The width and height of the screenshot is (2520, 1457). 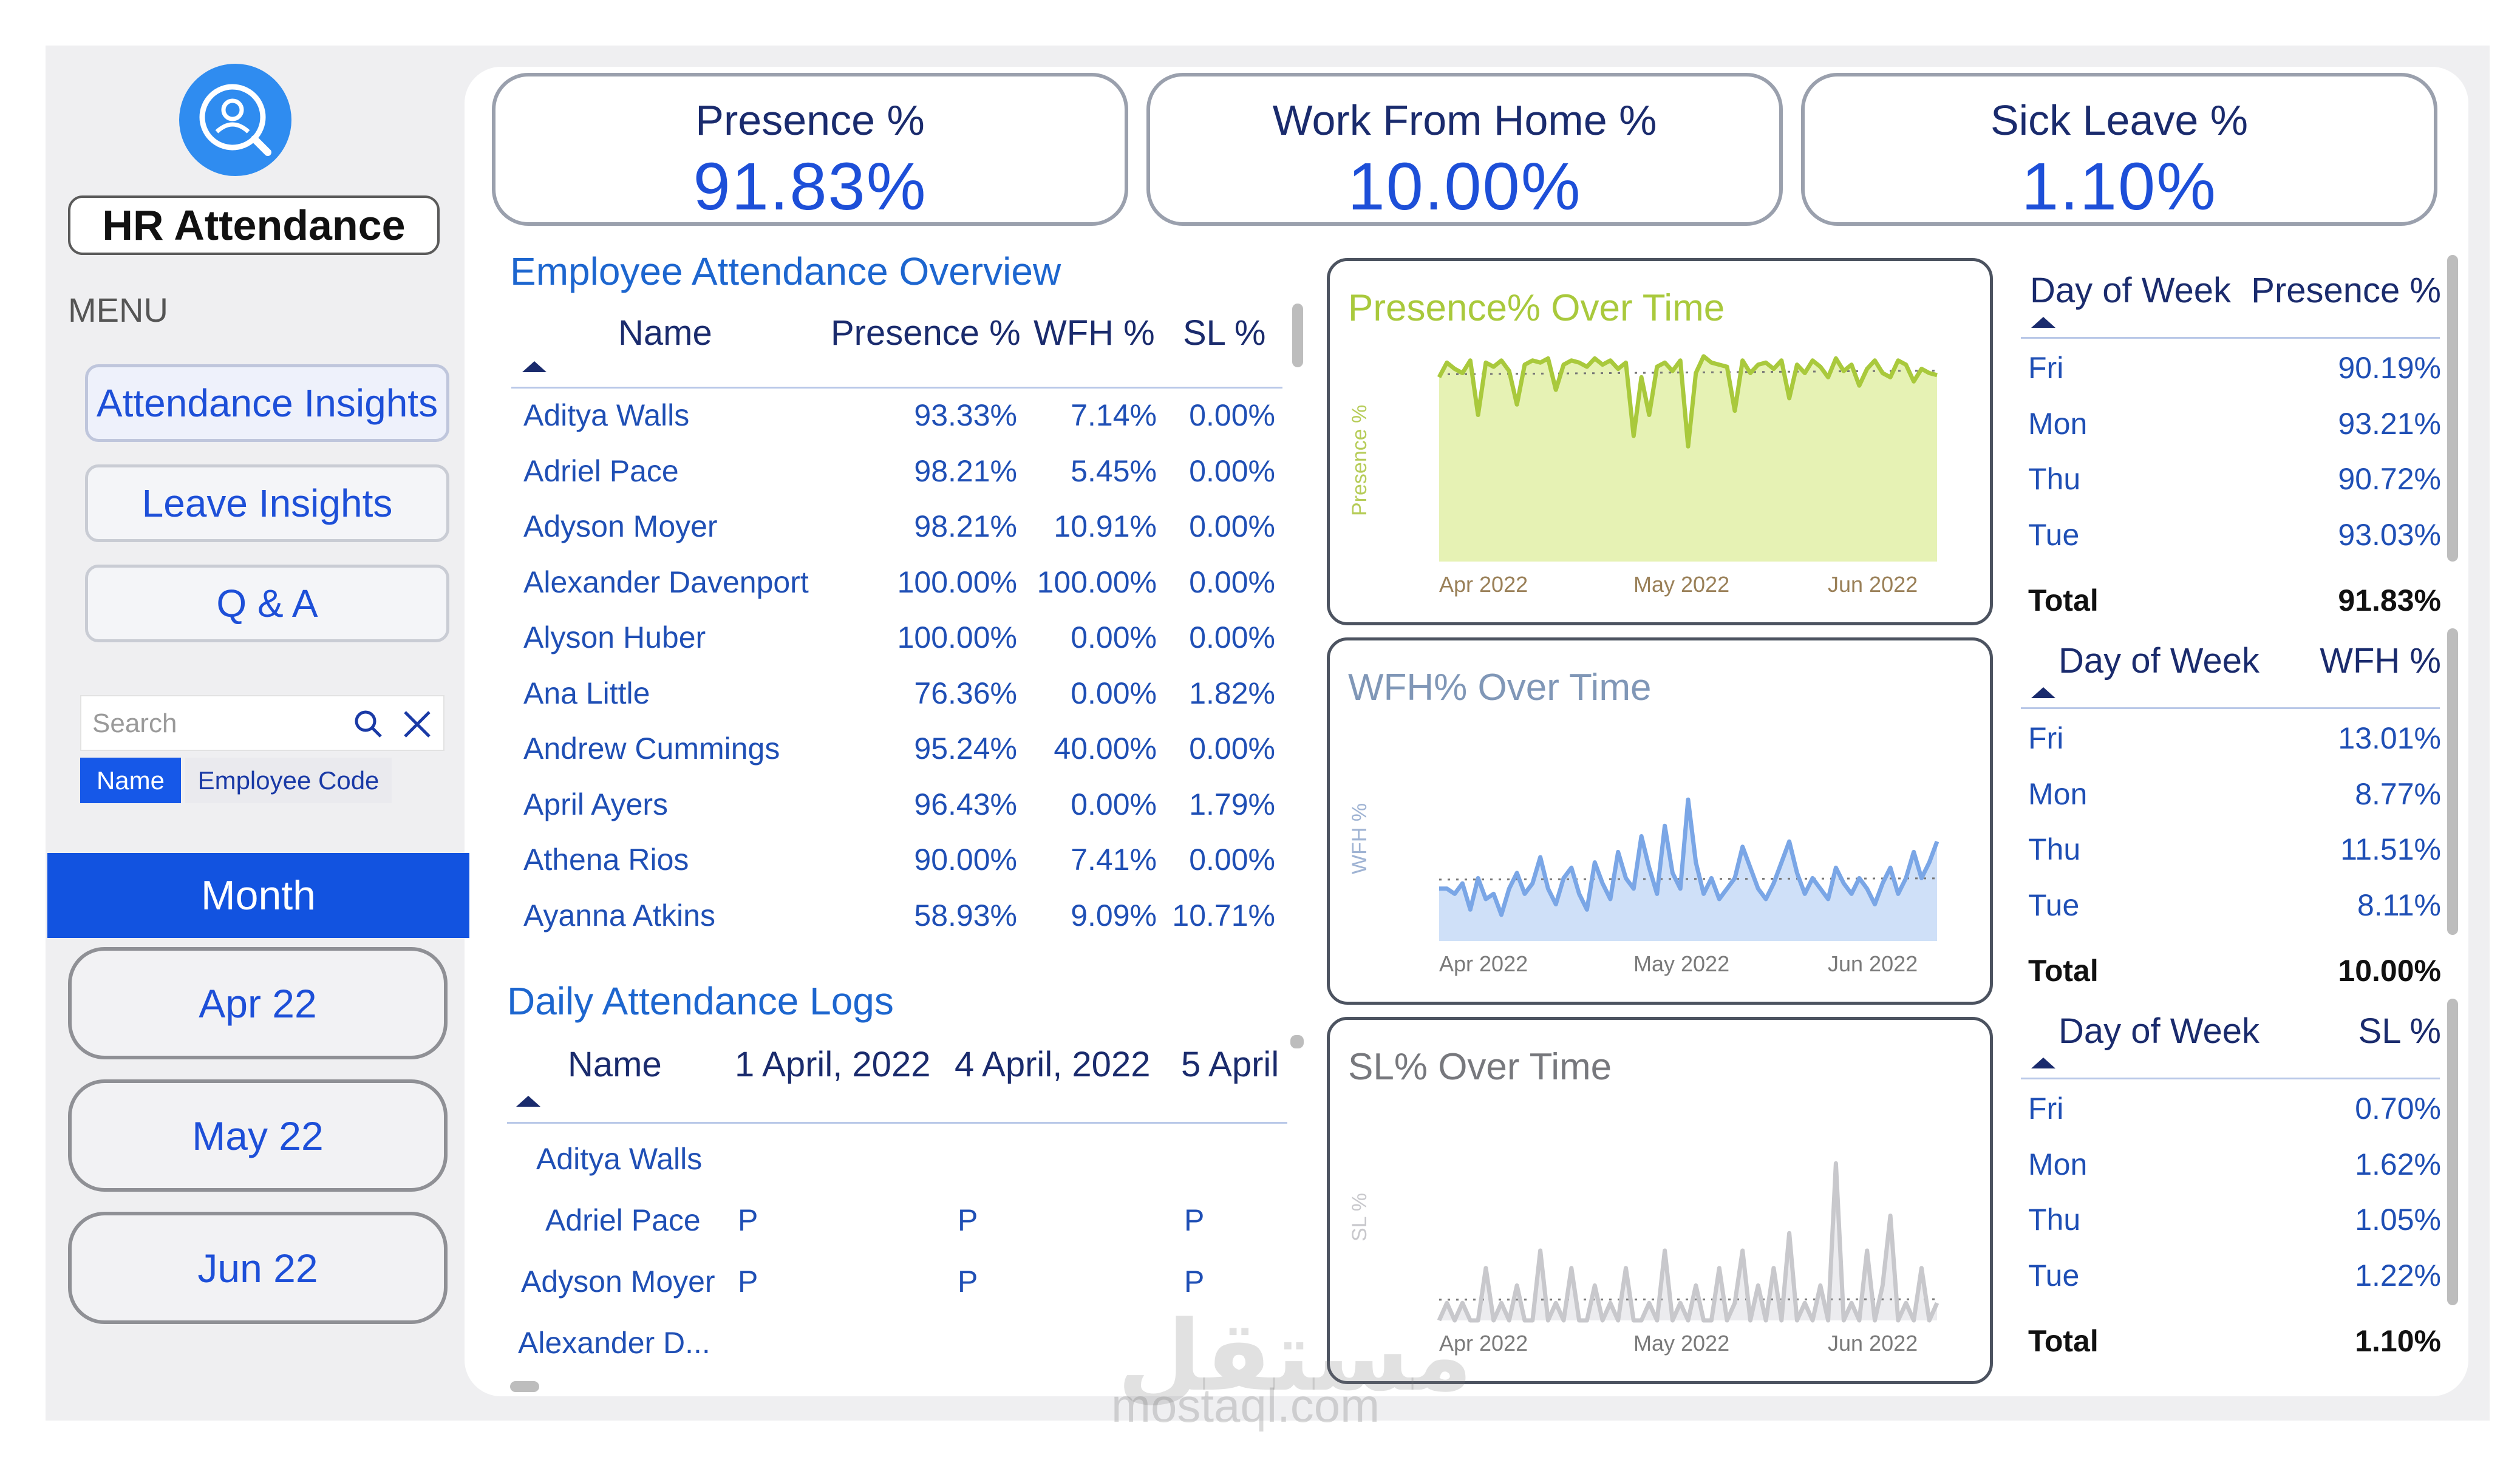 What do you see at coordinates (666, 582) in the screenshot?
I see `employee-name-cell: Alexander Davenport` at bounding box center [666, 582].